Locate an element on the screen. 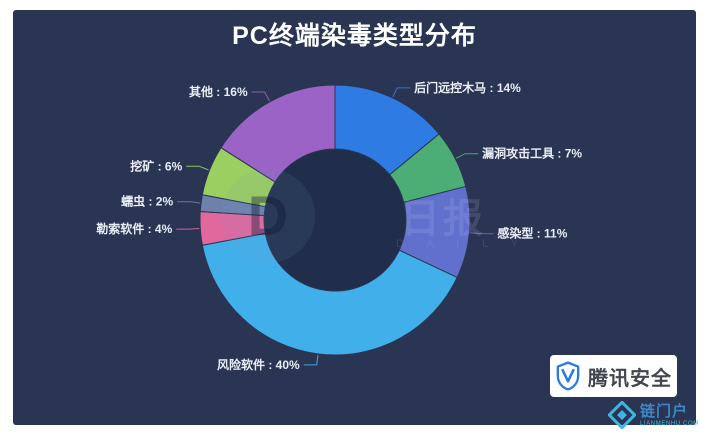 This screenshot has height=440, width=703. slice-label: 后门远控木马 : 14% is located at coordinates (467, 87).